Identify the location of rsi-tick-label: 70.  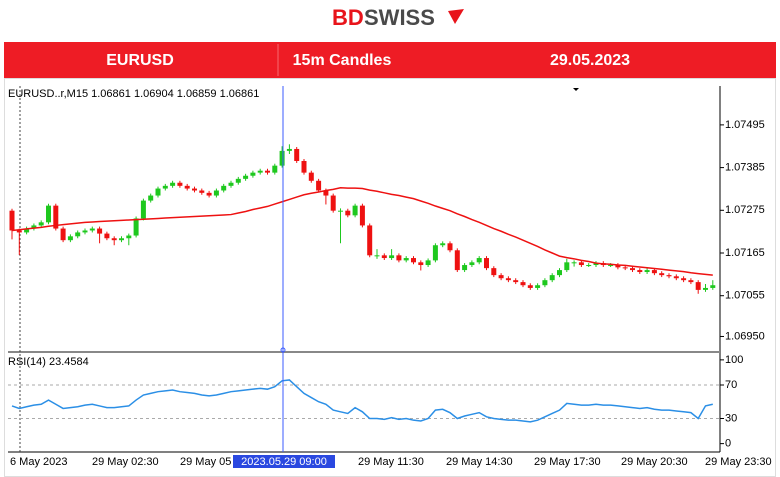
(731, 385).